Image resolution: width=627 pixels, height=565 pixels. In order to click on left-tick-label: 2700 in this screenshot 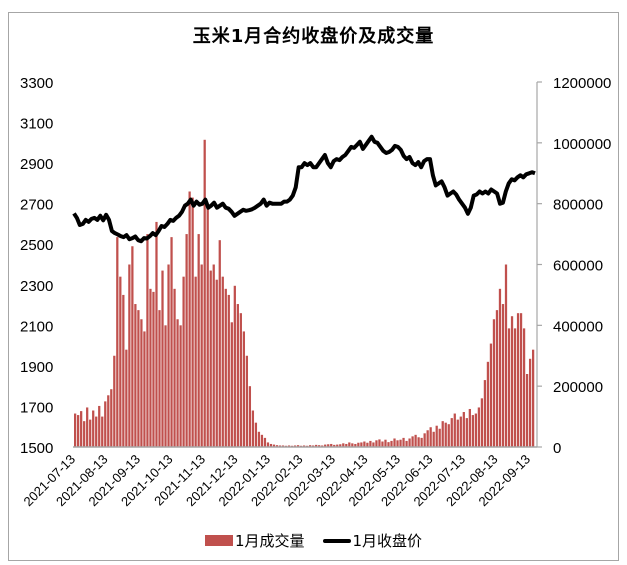, I will do `click(36, 205)`.